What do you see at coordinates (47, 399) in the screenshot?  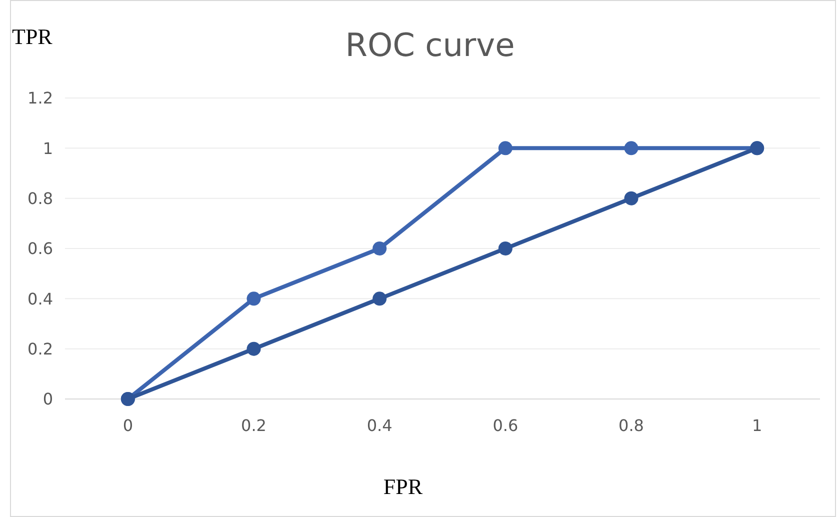 I see `y-tick-label: 0` at bounding box center [47, 399].